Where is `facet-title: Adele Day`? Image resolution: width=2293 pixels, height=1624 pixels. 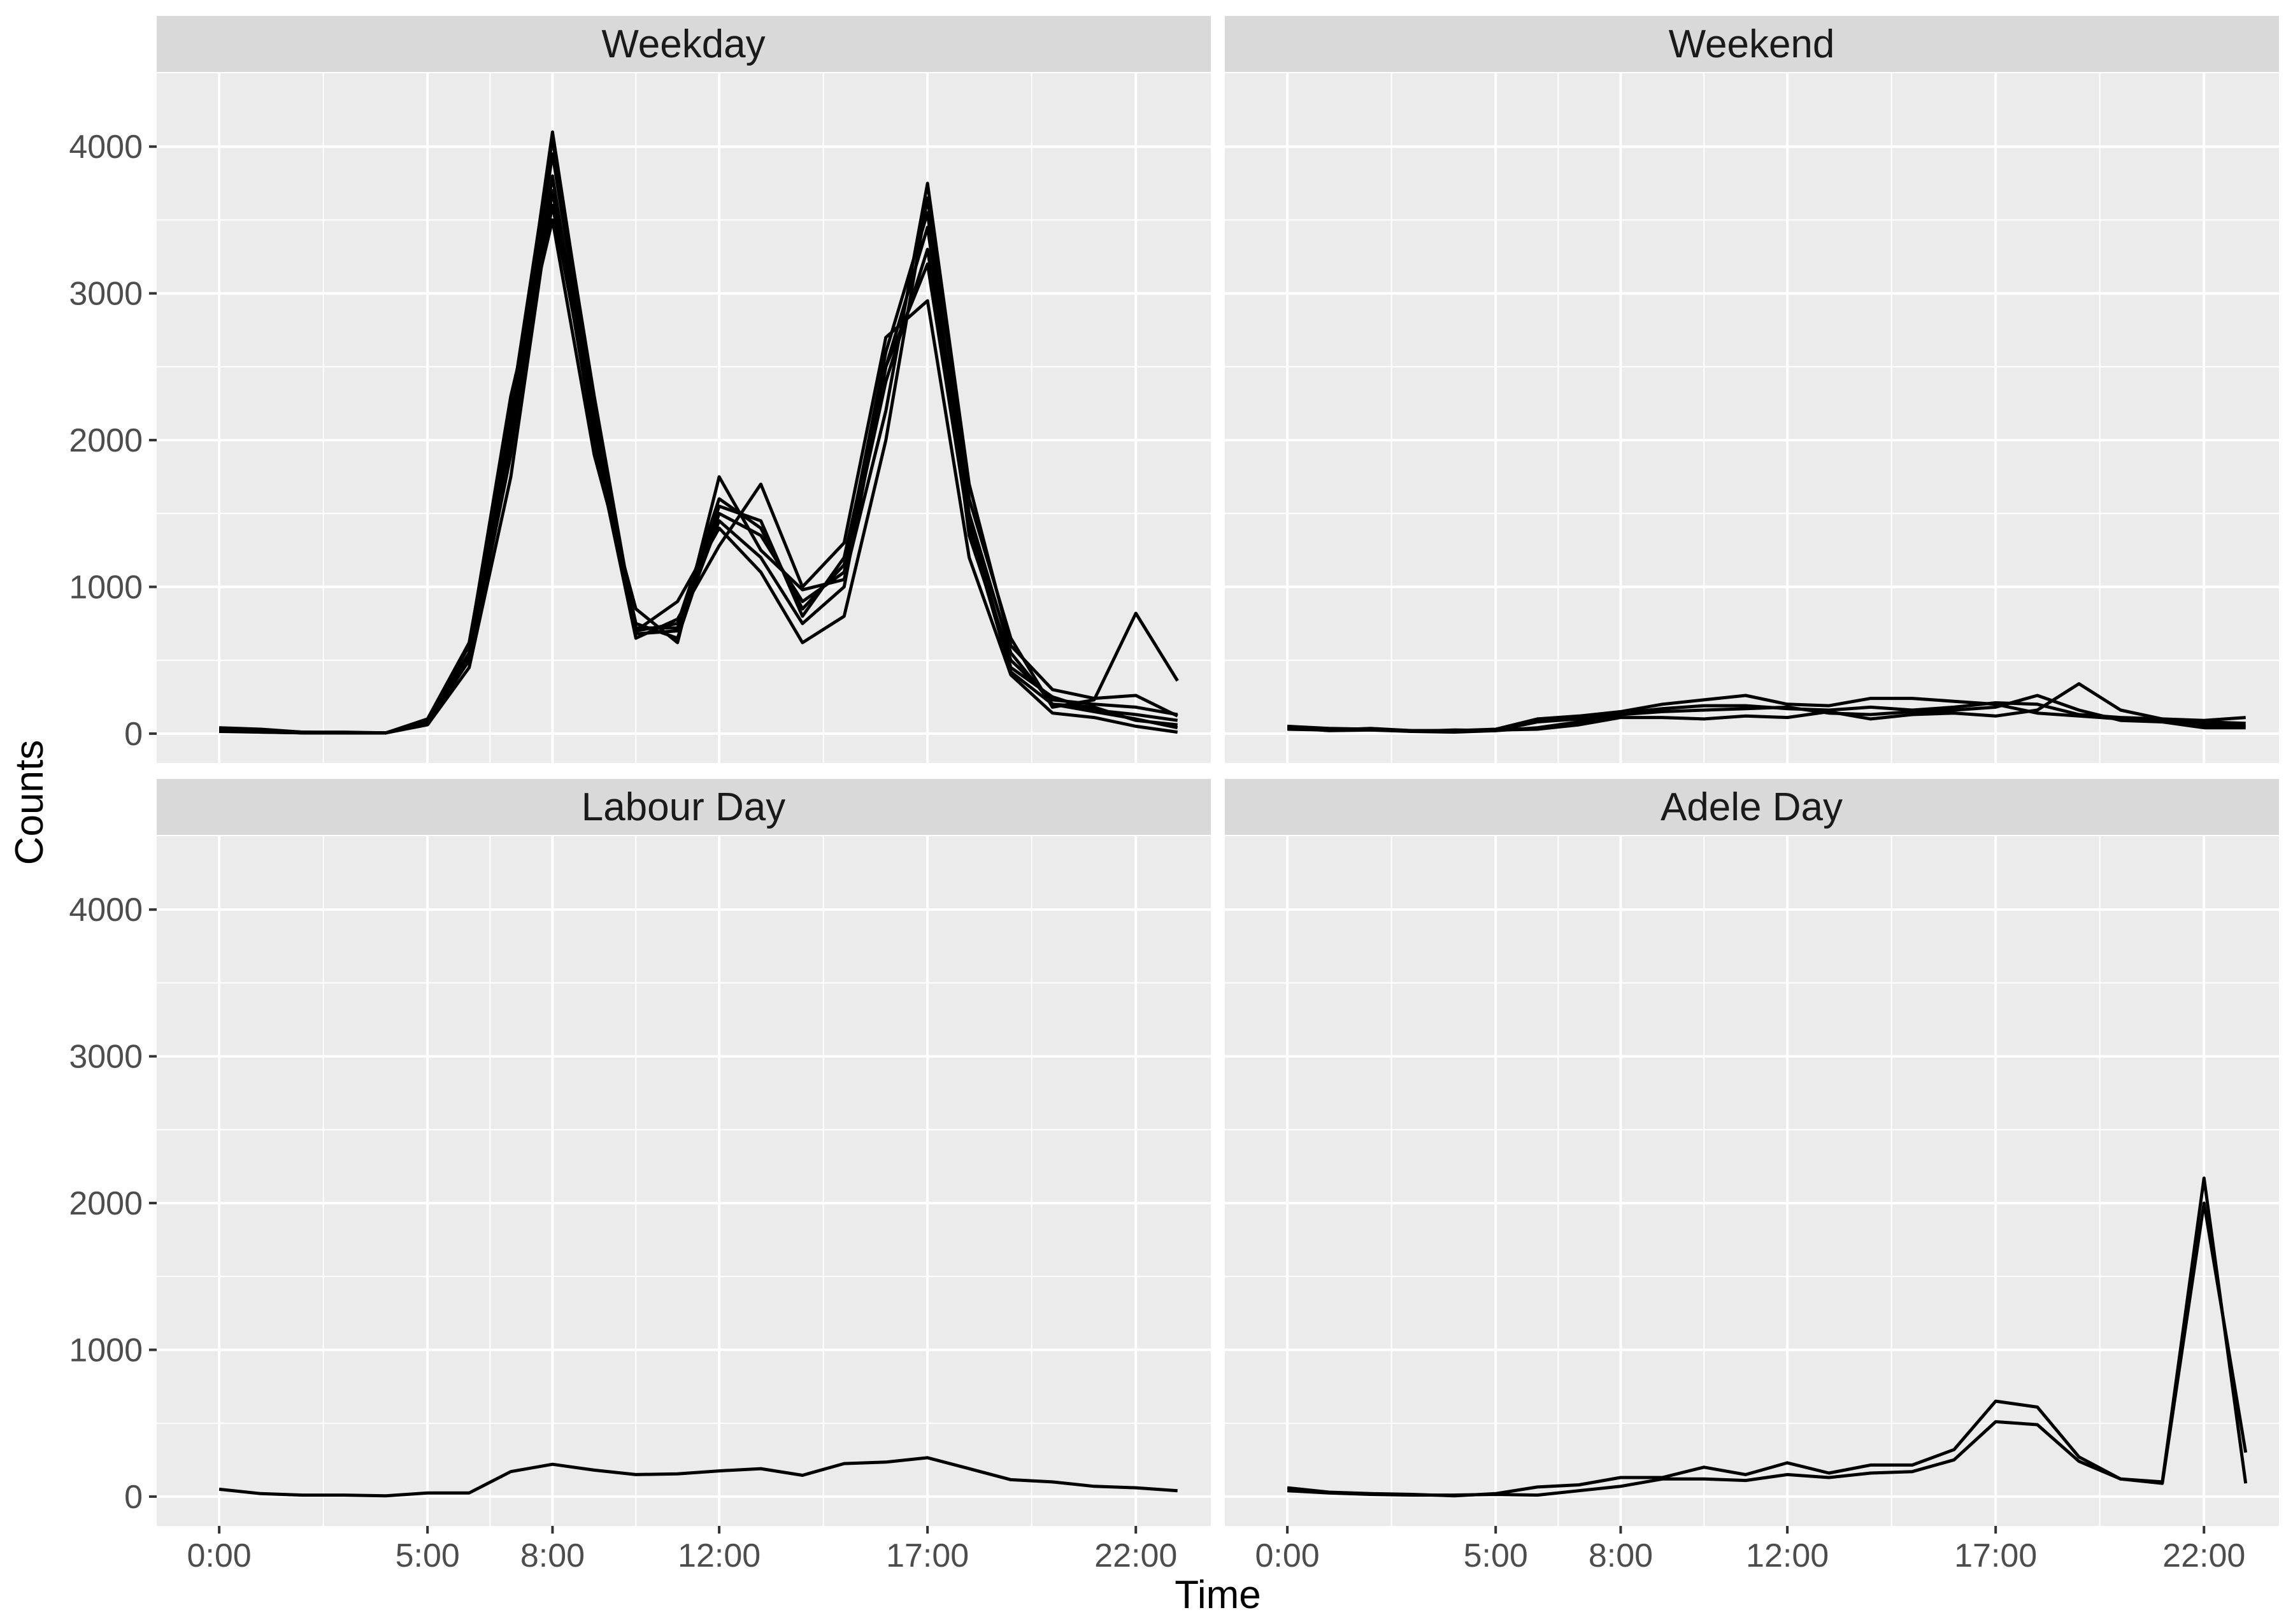 facet-title: Adele Day is located at coordinates (1752, 807).